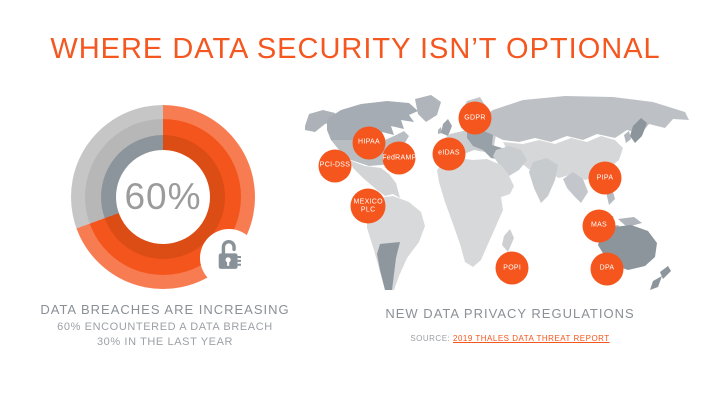 Image resolution: width=711 pixels, height=400 pixels. I want to click on source-prefix: SOURCE:, so click(430, 338).